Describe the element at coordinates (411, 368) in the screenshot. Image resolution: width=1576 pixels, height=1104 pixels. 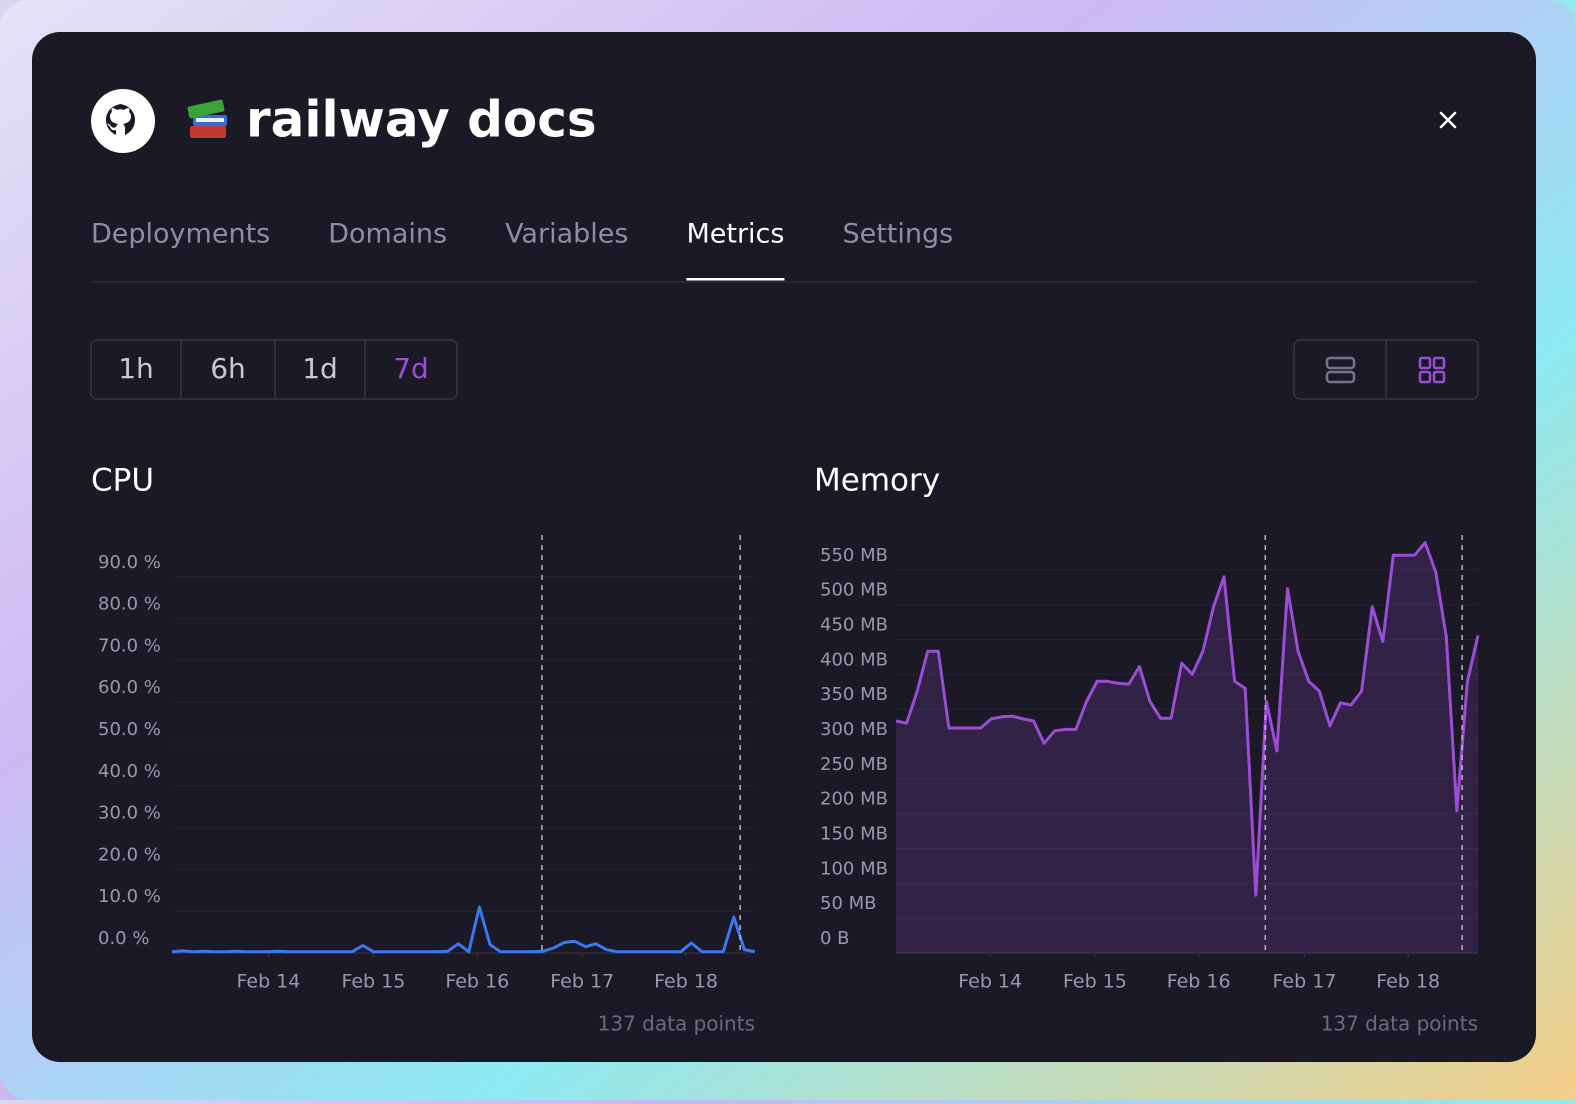
I see `range-option: 7d` at that location.